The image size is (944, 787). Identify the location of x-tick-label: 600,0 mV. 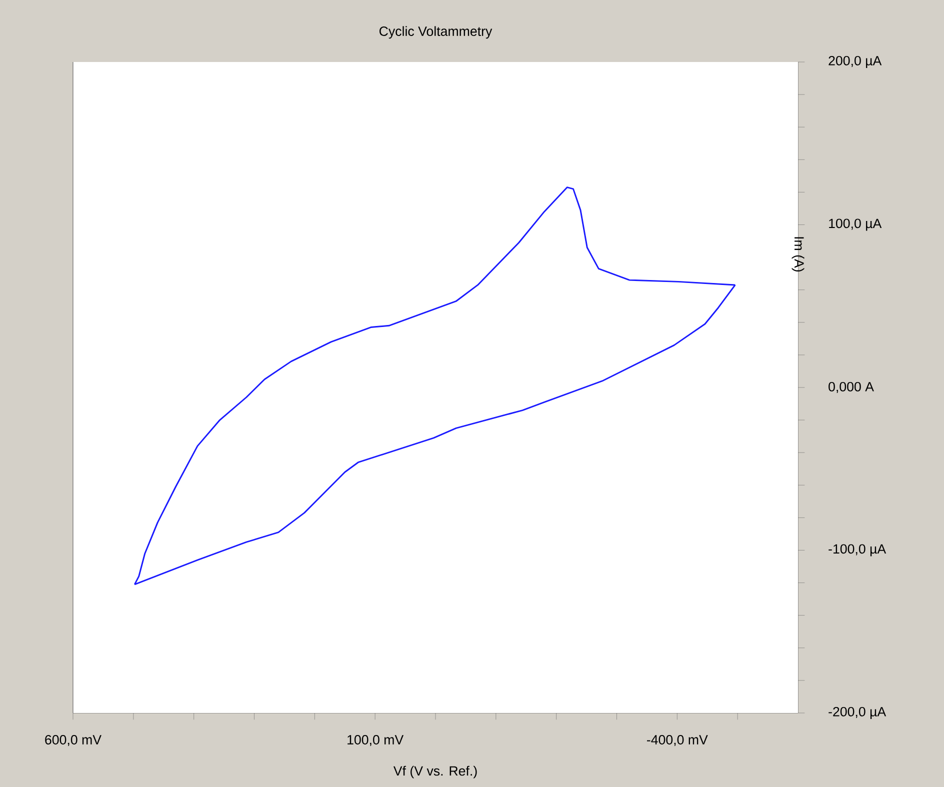
(73, 740).